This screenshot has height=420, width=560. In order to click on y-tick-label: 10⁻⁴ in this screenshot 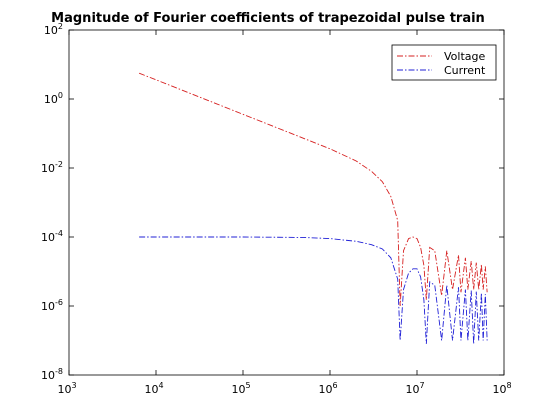, I will do `click(52, 236)`.